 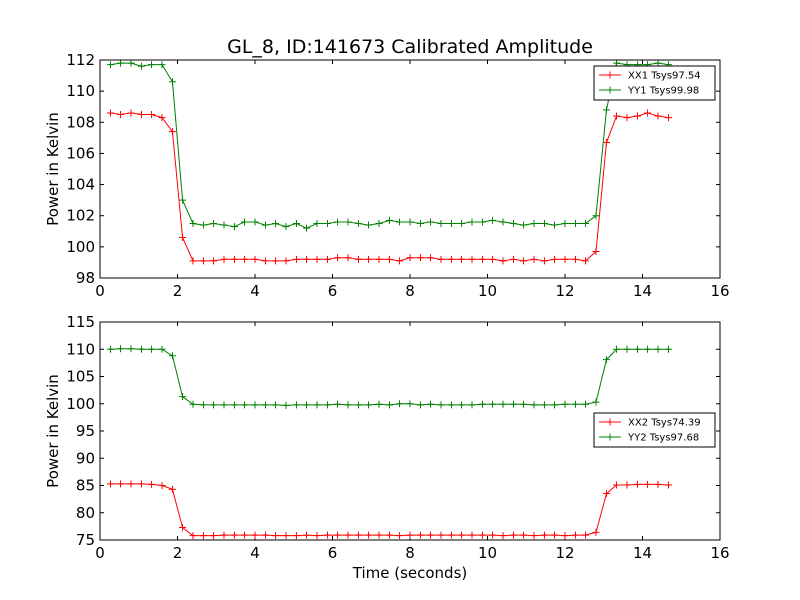 I want to click on y-tick-label: 108, so click(x=80, y=122).